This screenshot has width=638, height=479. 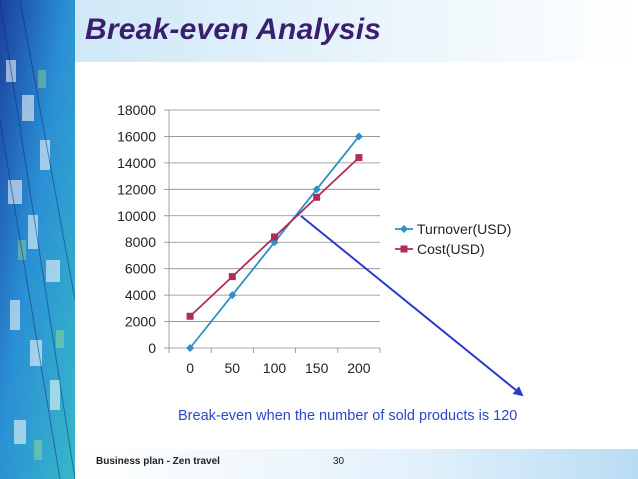 What do you see at coordinates (233, 29) in the screenshot?
I see `slide-title: Break-even Analysis` at bounding box center [233, 29].